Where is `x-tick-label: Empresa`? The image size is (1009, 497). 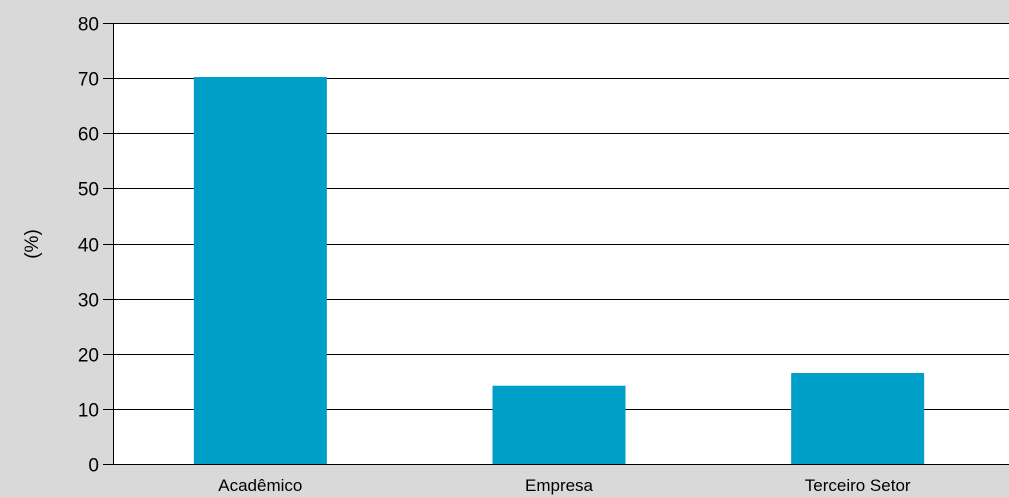
x-tick-label: Empresa is located at coordinates (559, 485).